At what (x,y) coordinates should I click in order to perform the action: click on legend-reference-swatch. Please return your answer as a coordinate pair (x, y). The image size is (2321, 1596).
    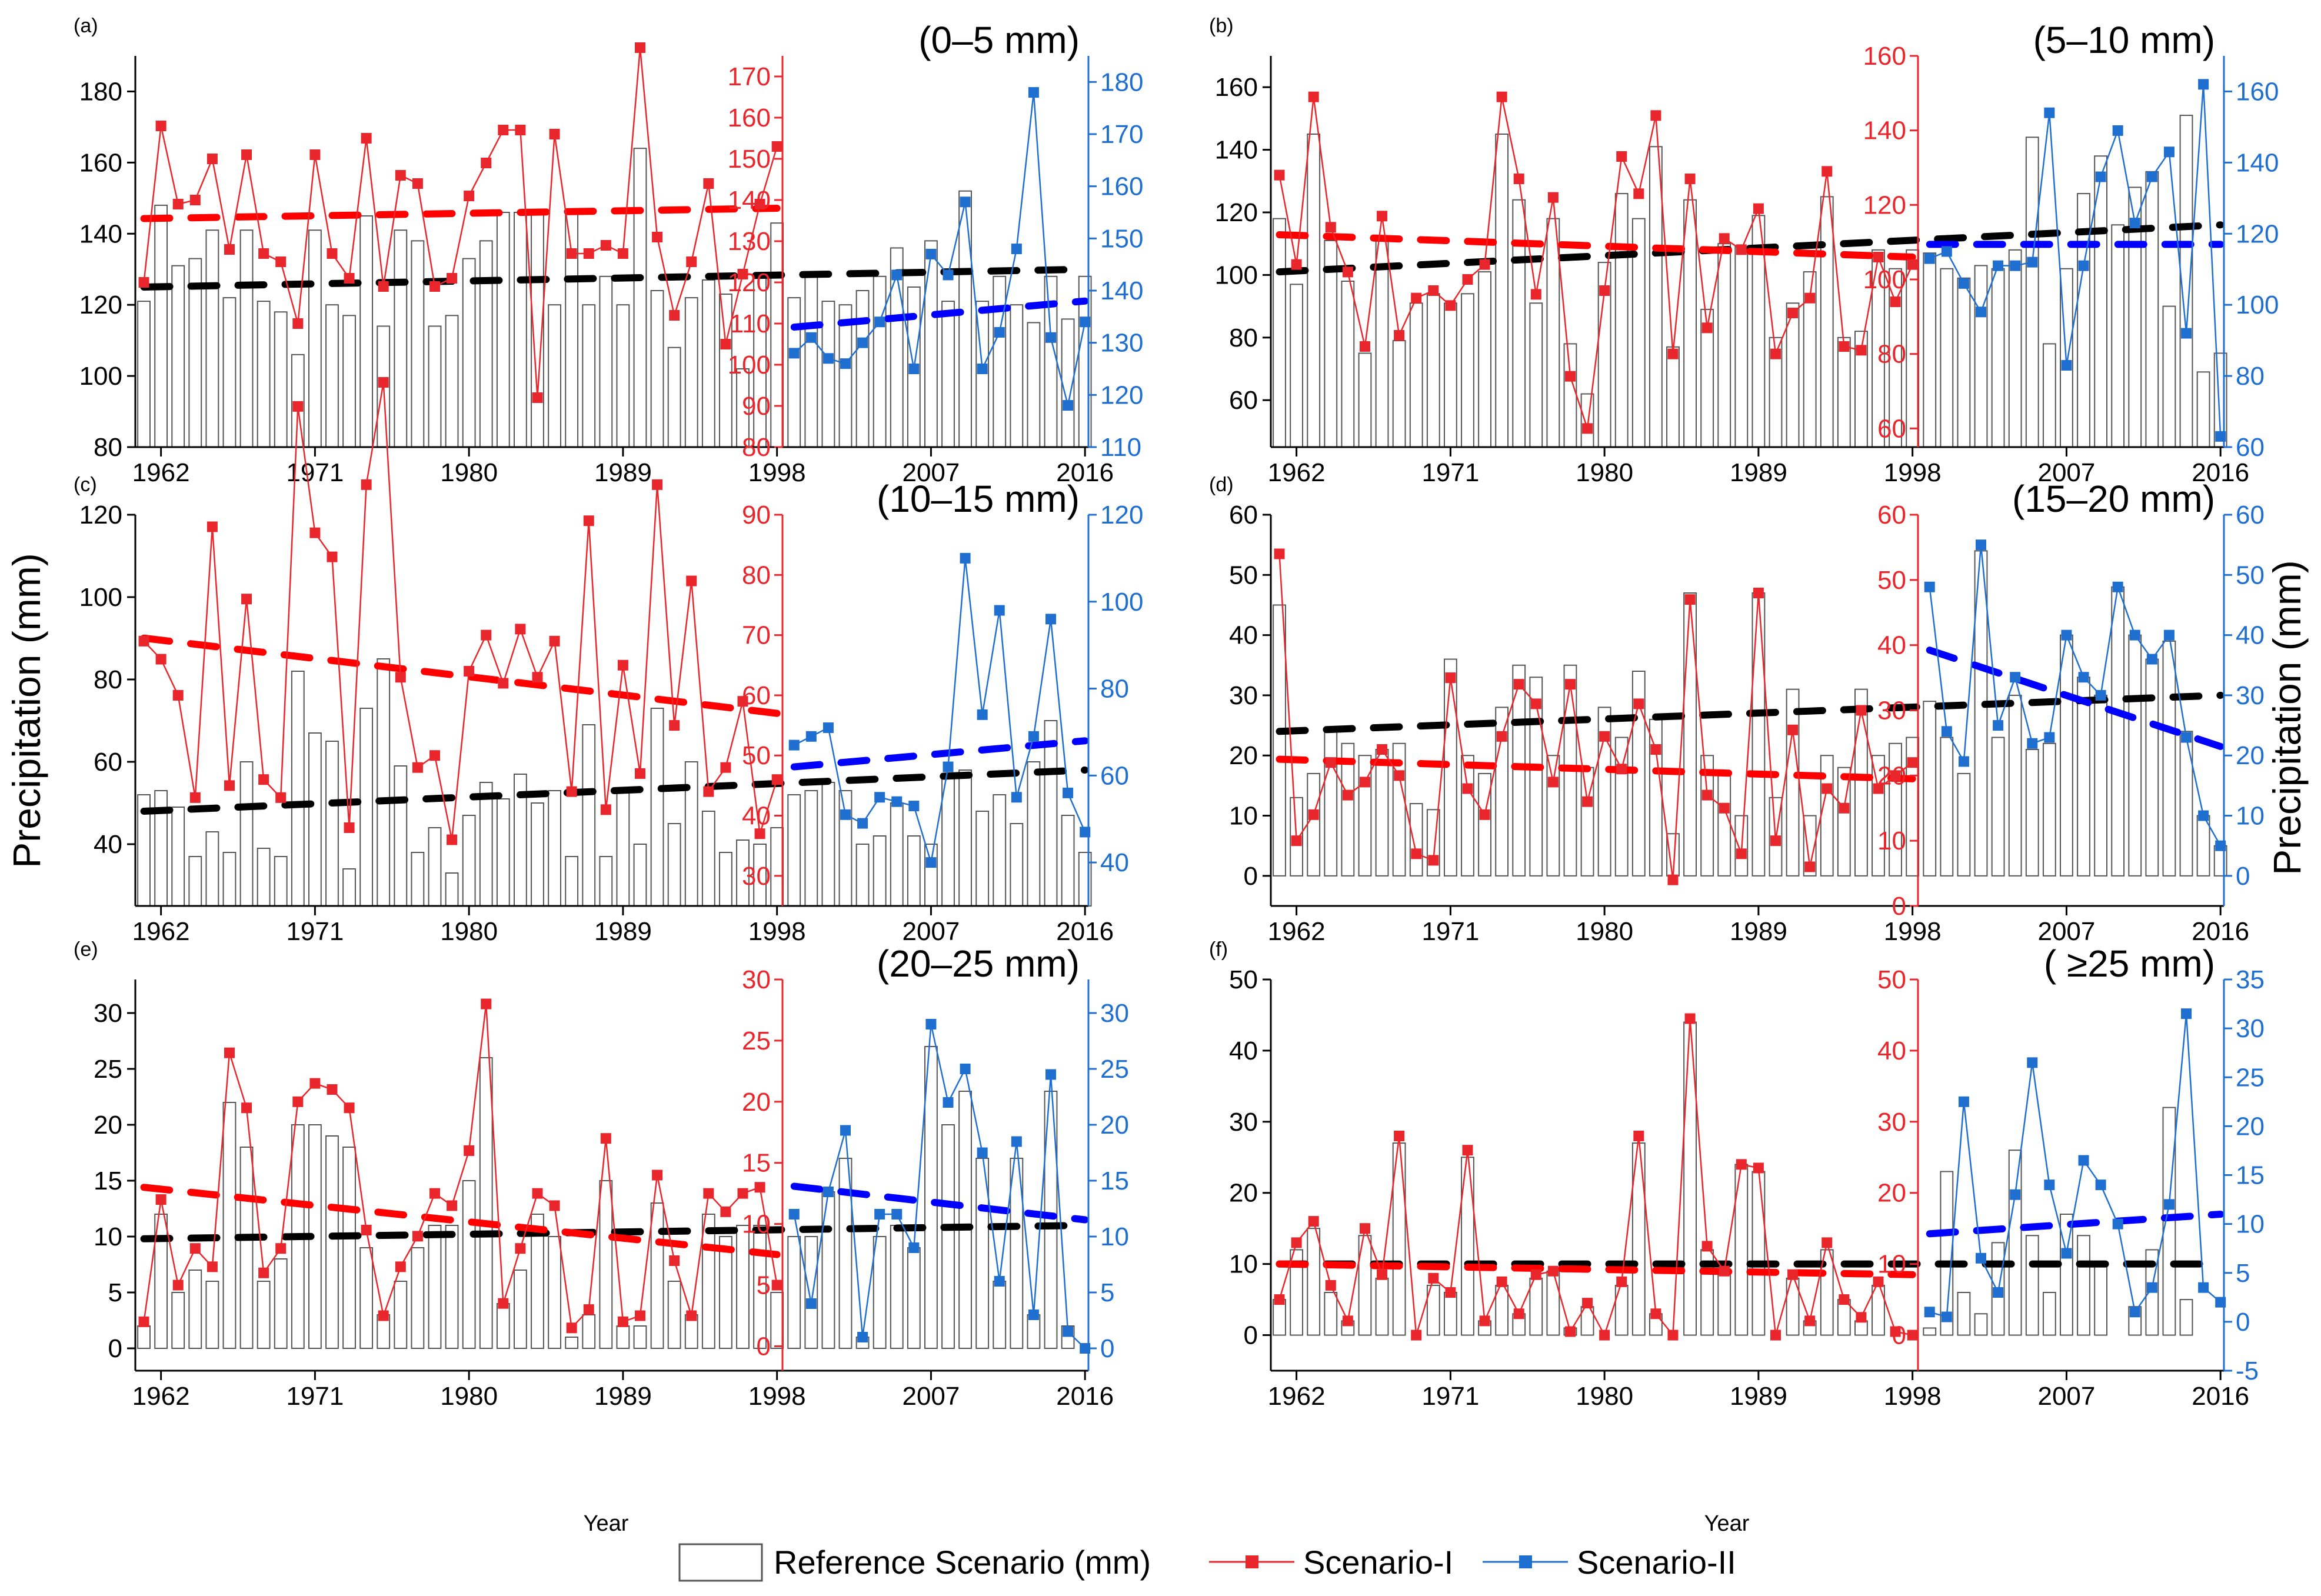
    Looking at the image, I should click on (720, 1562).